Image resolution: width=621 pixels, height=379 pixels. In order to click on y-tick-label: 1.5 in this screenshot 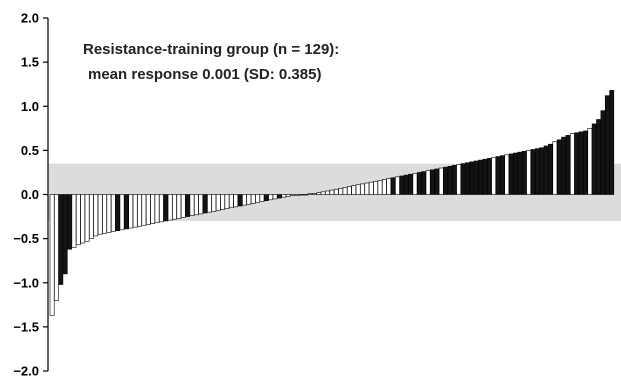, I will do `click(30, 62)`.